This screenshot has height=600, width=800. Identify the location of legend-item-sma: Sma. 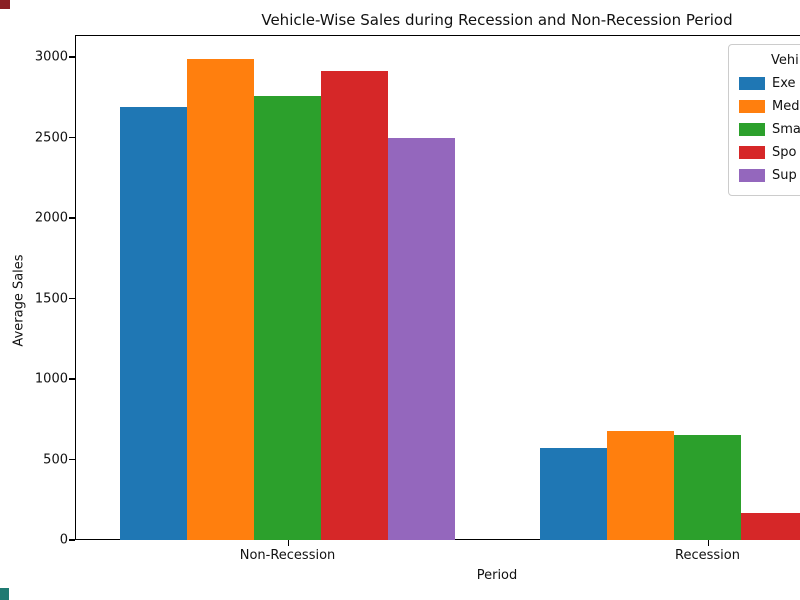
(769, 129).